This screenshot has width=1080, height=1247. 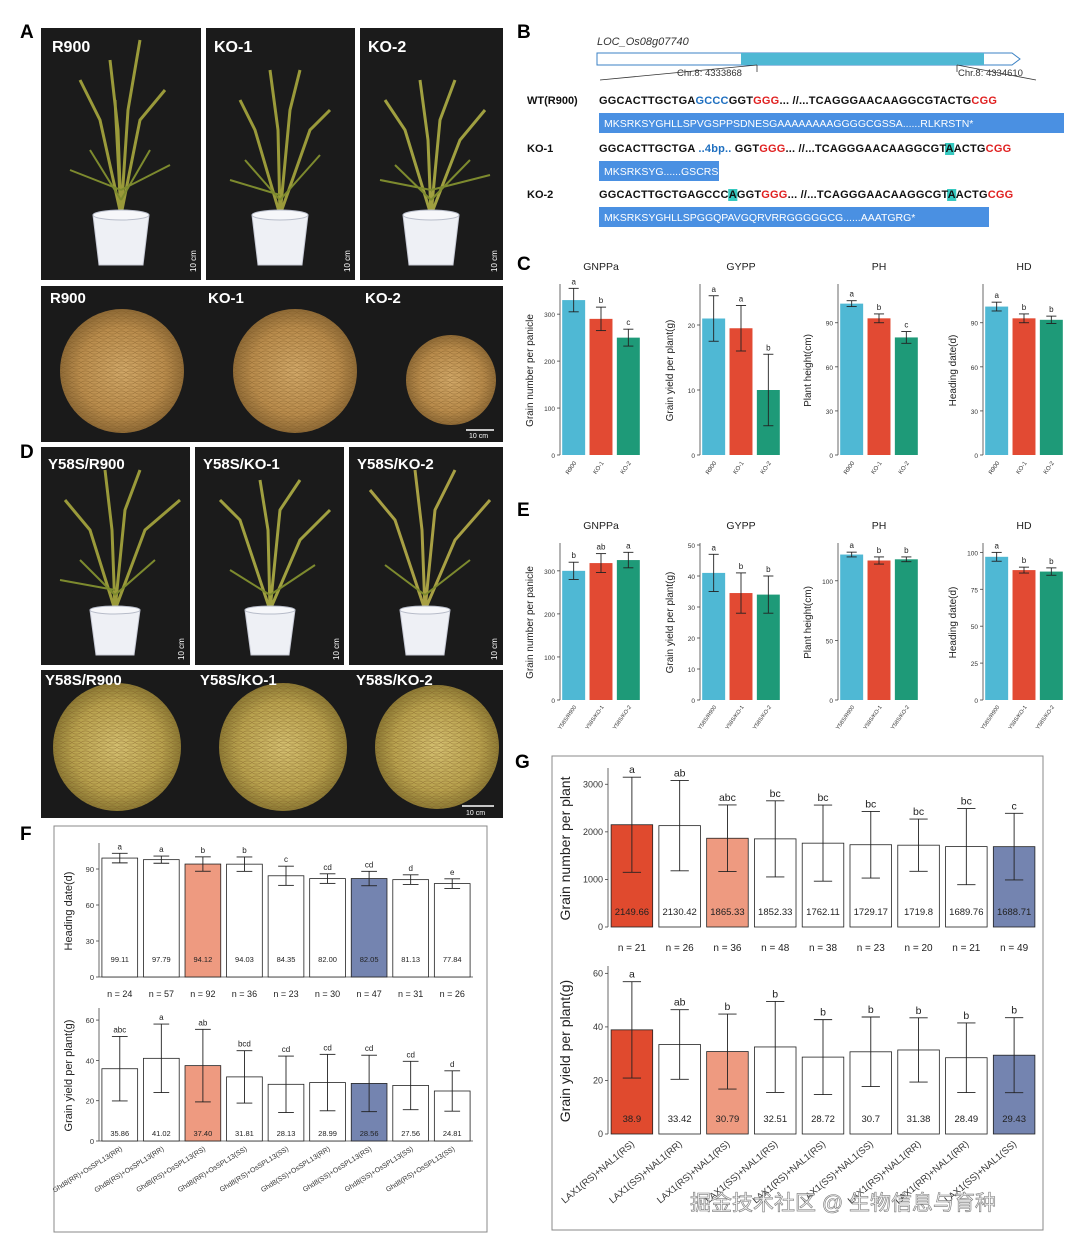 I want to click on significance-letter: c, so click(x=628, y=322).